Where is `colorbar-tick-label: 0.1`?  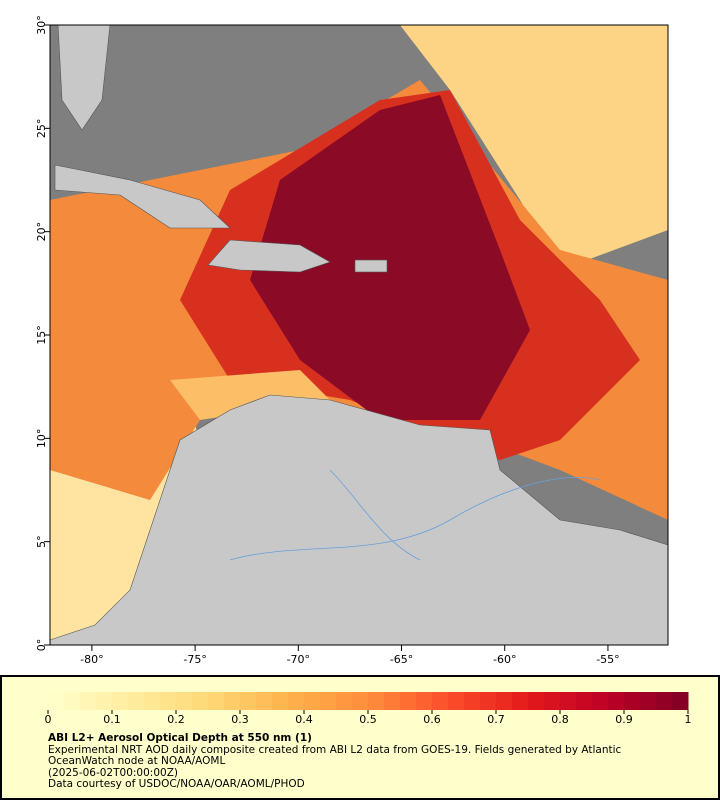
colorbar-tick-label: 0.1 is located at coordinates (112, 719).